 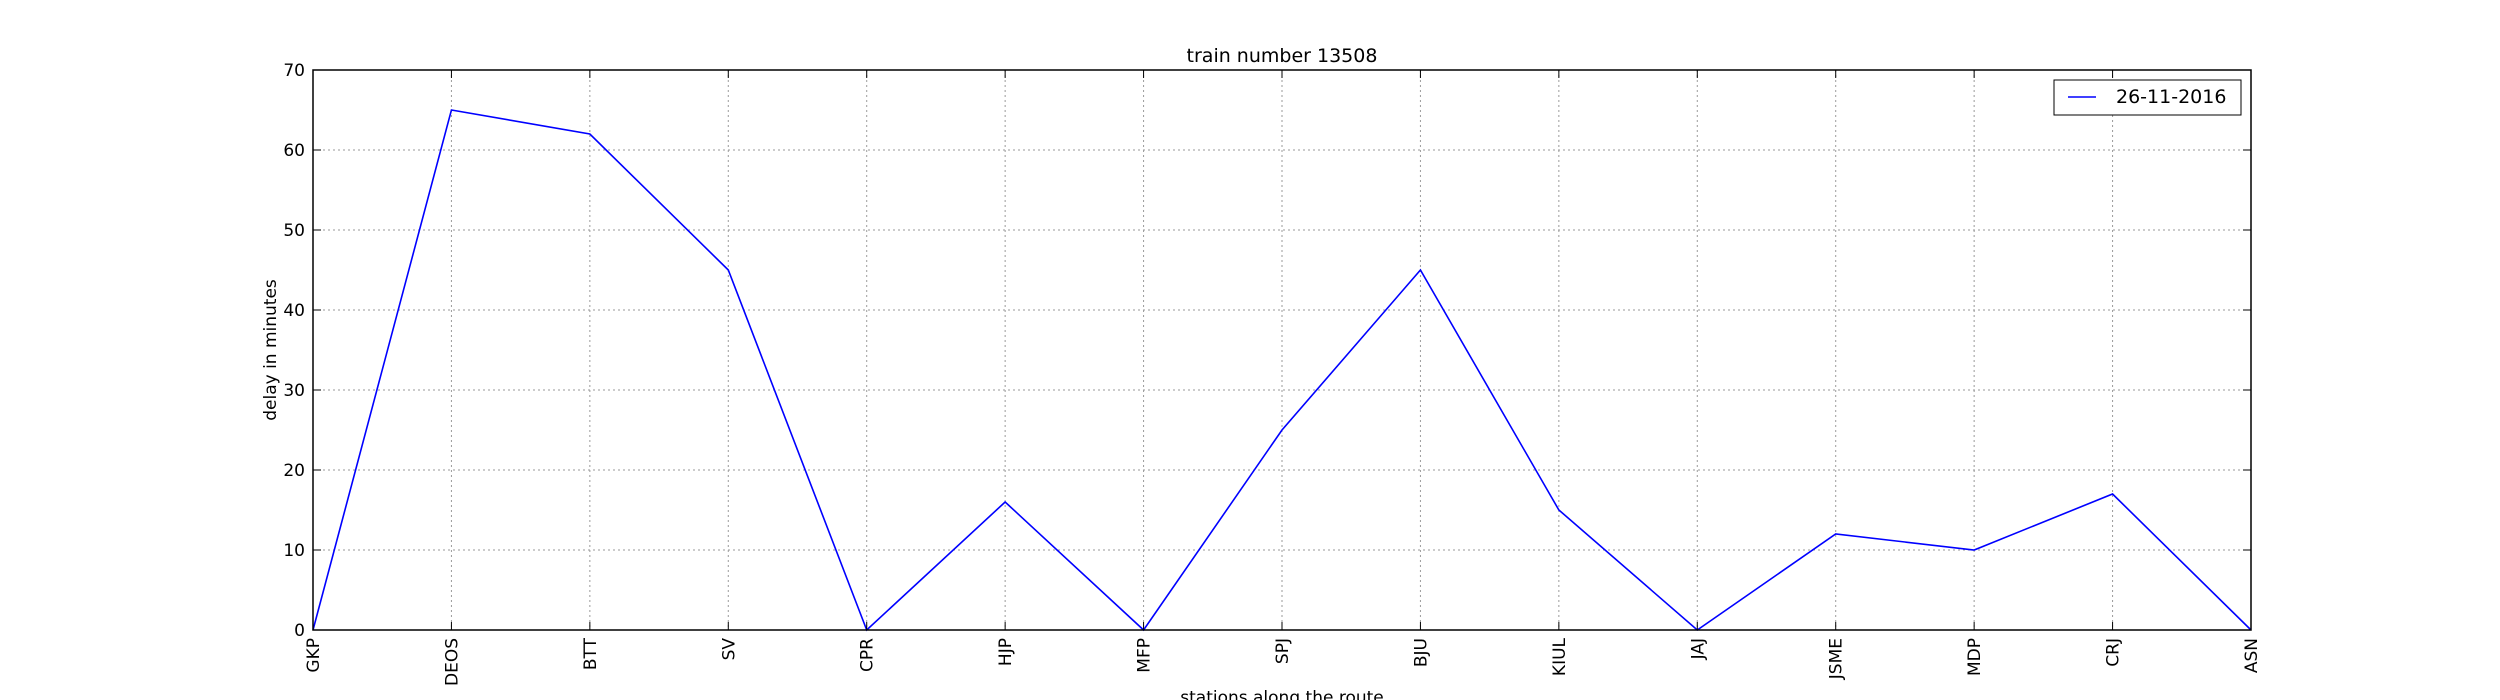 I want to click on y-tick-label: 50, so click(x=294, y=231).